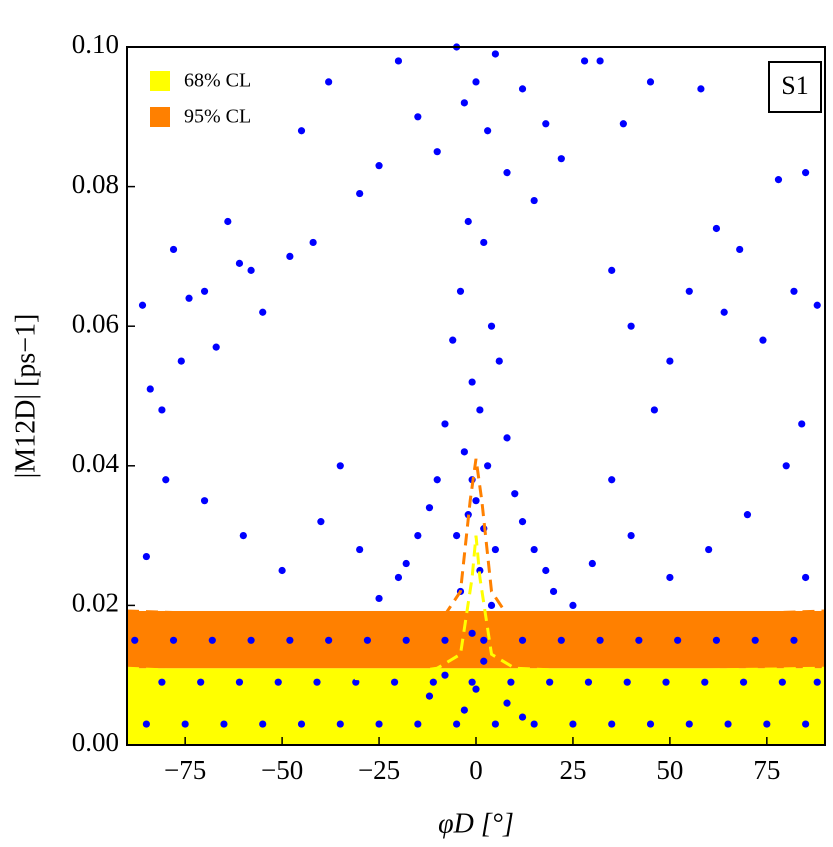 This screenshot has width=833, height=847. What do you see at coordinates (379, 770) in the screenshot?
I see `x-tick-label: −25` at bounding box center [379, 770].